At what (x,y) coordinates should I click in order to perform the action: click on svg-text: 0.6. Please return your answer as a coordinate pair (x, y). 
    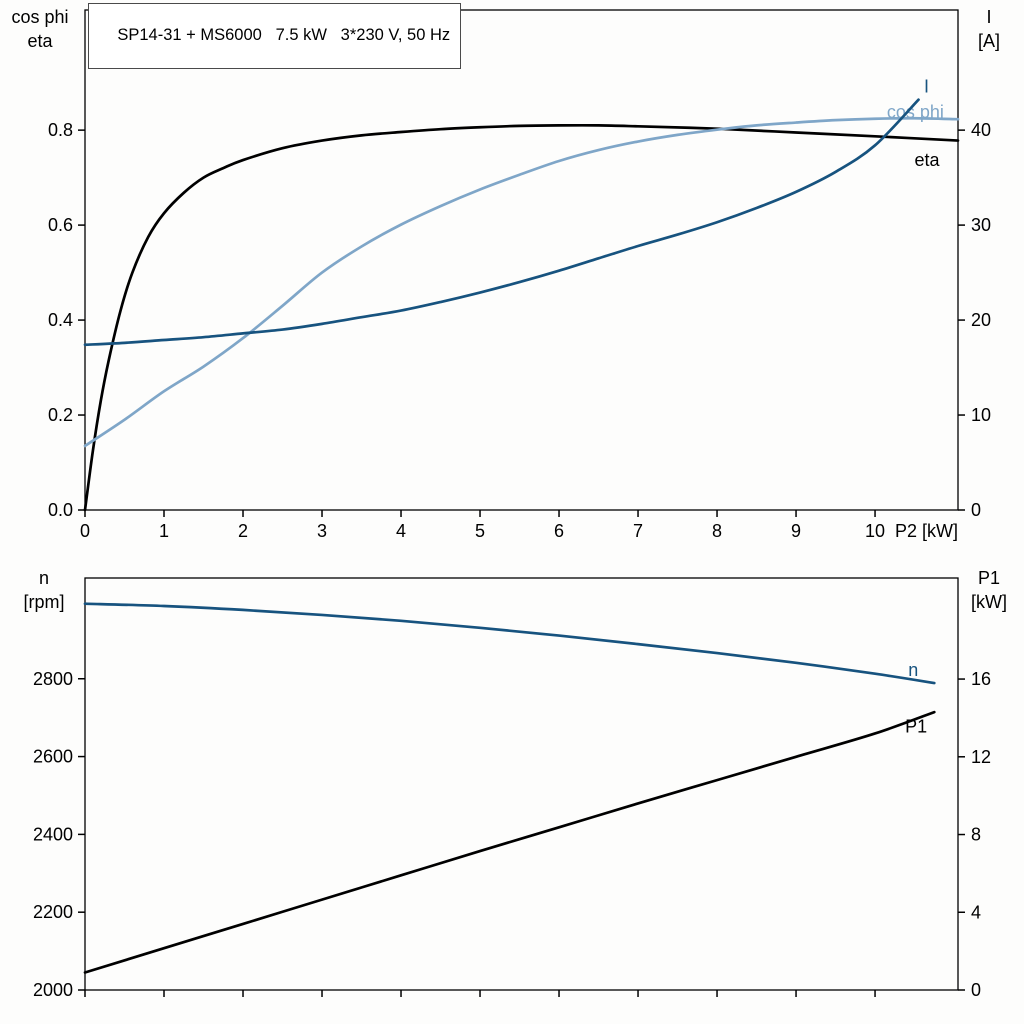
    Looking at the image, I should click on (60, 225).